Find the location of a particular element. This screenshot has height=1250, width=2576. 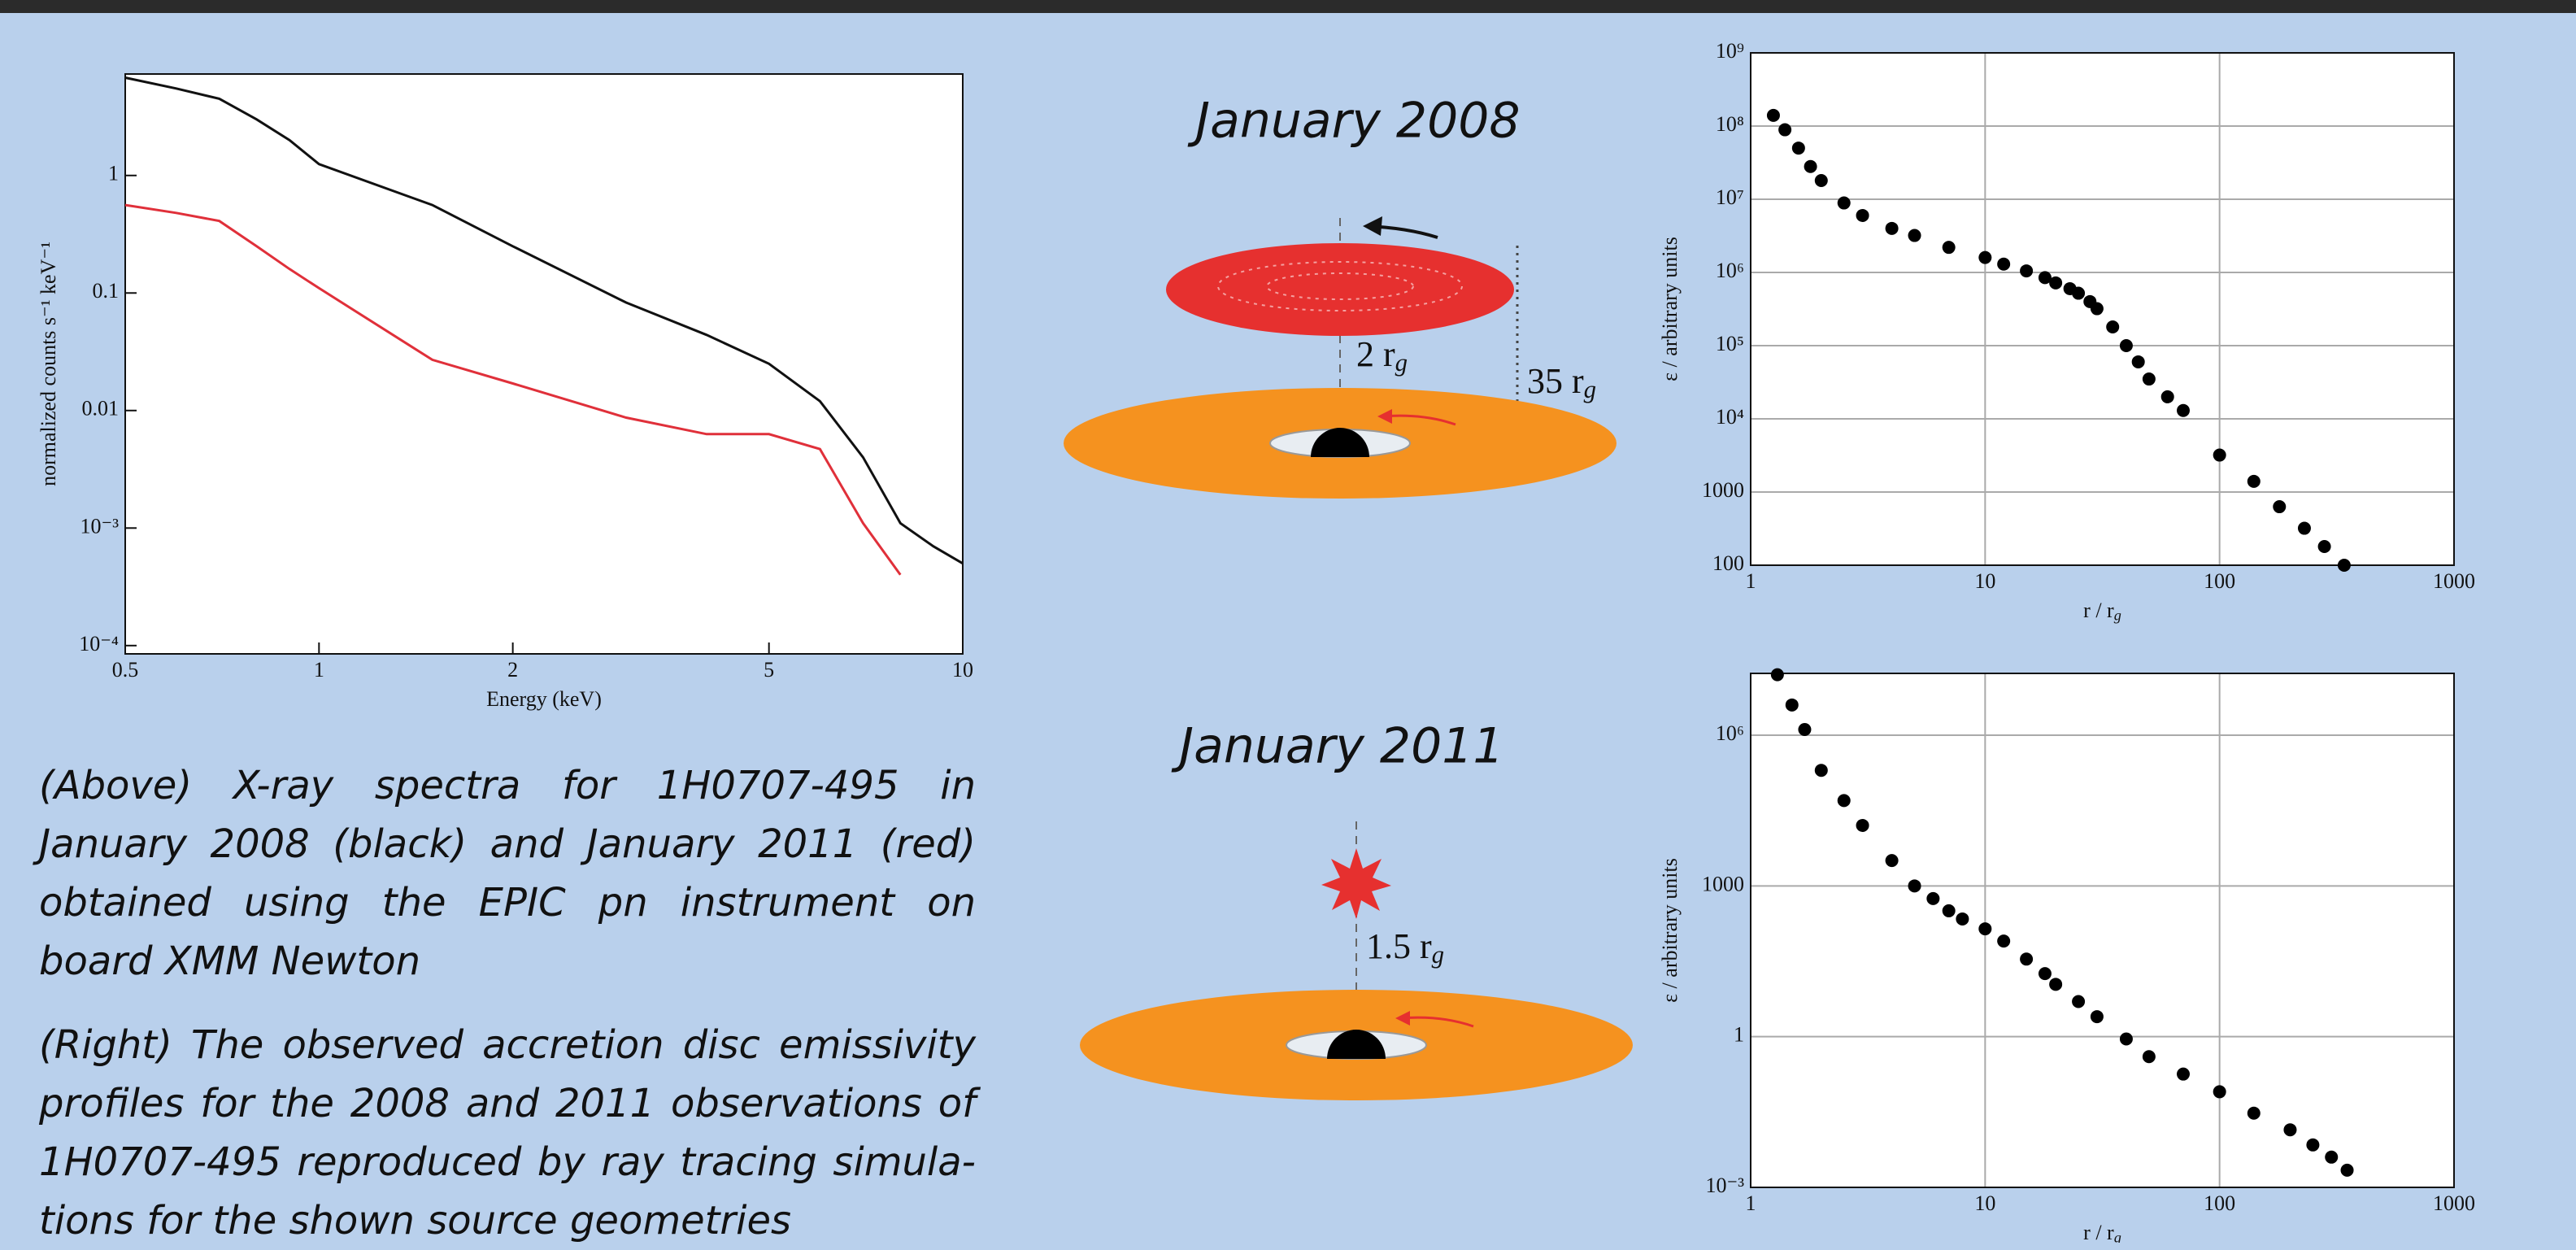

y-tick-label: 0.01 is located at coordinates (101, 408).